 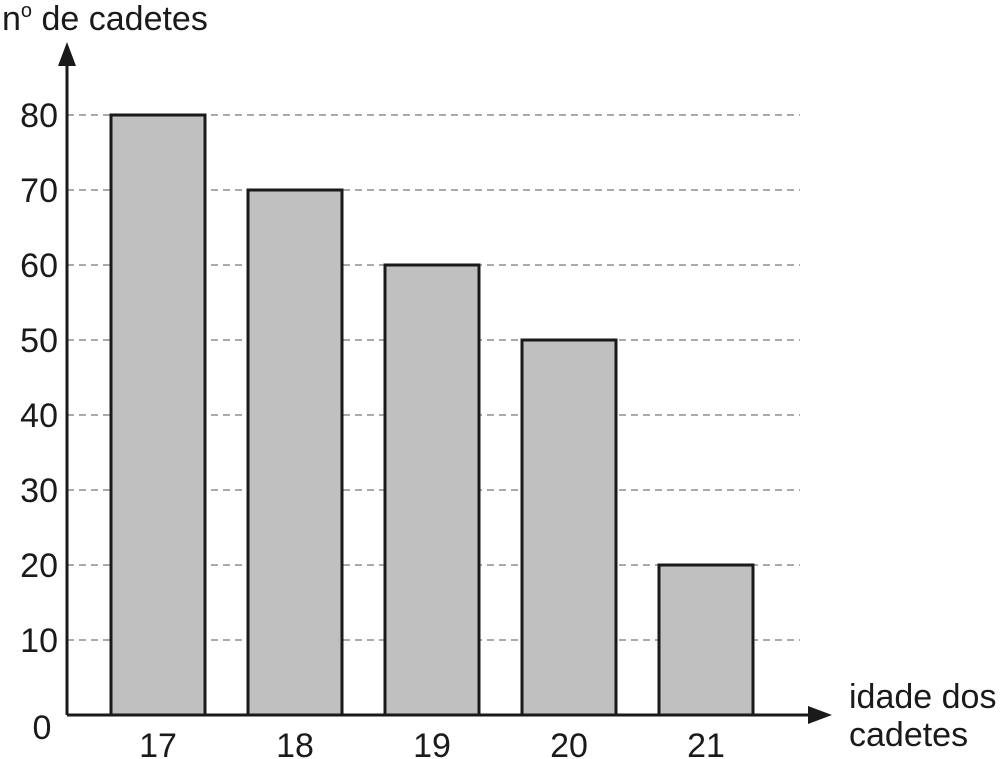 What do you see at coordinates (67, 54) in the screenshot?
I see `y-axis-arrow-icon` at bounding box center [67, 54].